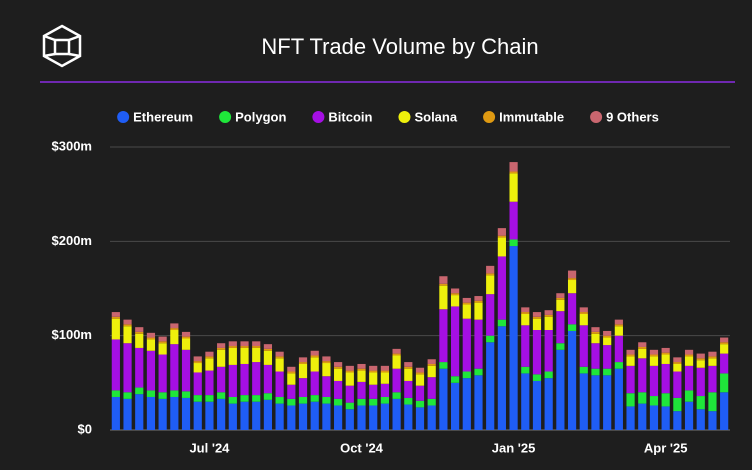  What do you see at coordinates (632, 116) in the screenshot?
I see `legend-label: 9 Others` at bounding box center [632, 116].